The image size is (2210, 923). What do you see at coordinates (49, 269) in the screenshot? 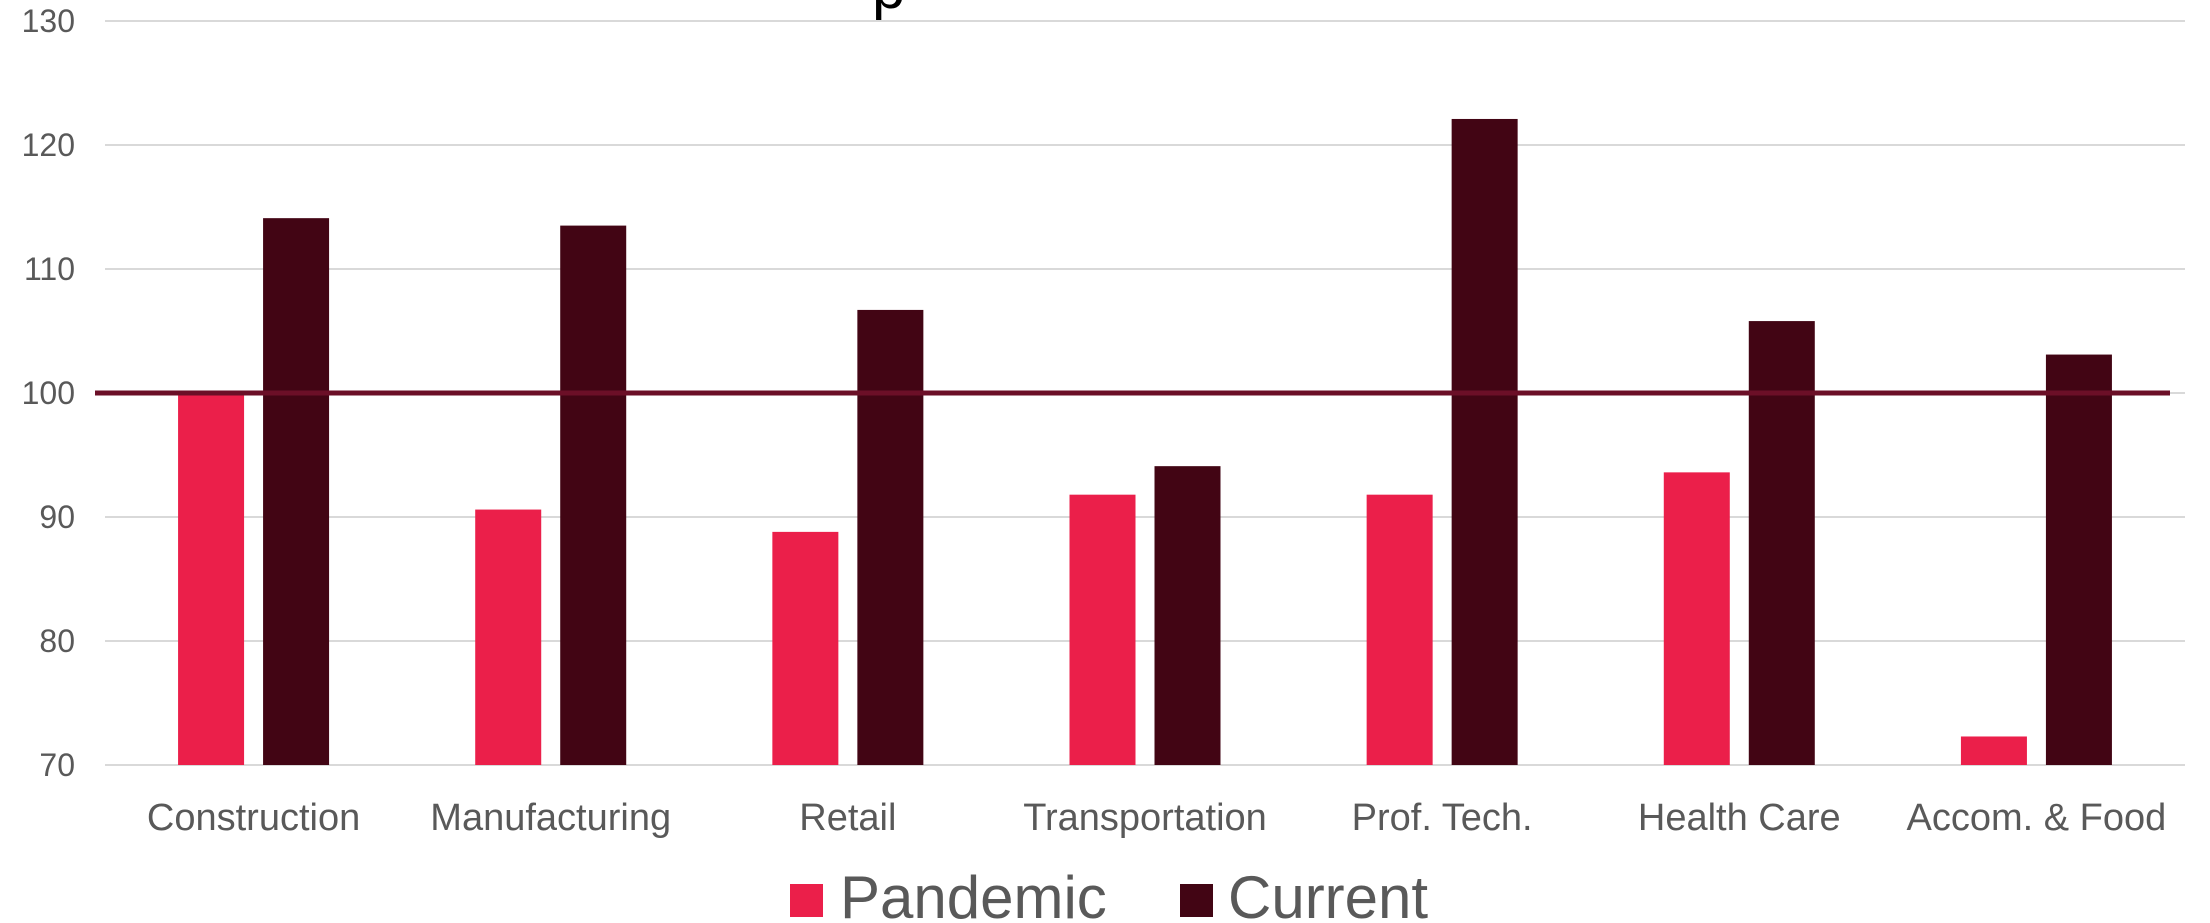
I see `y-tick-label: 110` at bounding box center [49, 269].